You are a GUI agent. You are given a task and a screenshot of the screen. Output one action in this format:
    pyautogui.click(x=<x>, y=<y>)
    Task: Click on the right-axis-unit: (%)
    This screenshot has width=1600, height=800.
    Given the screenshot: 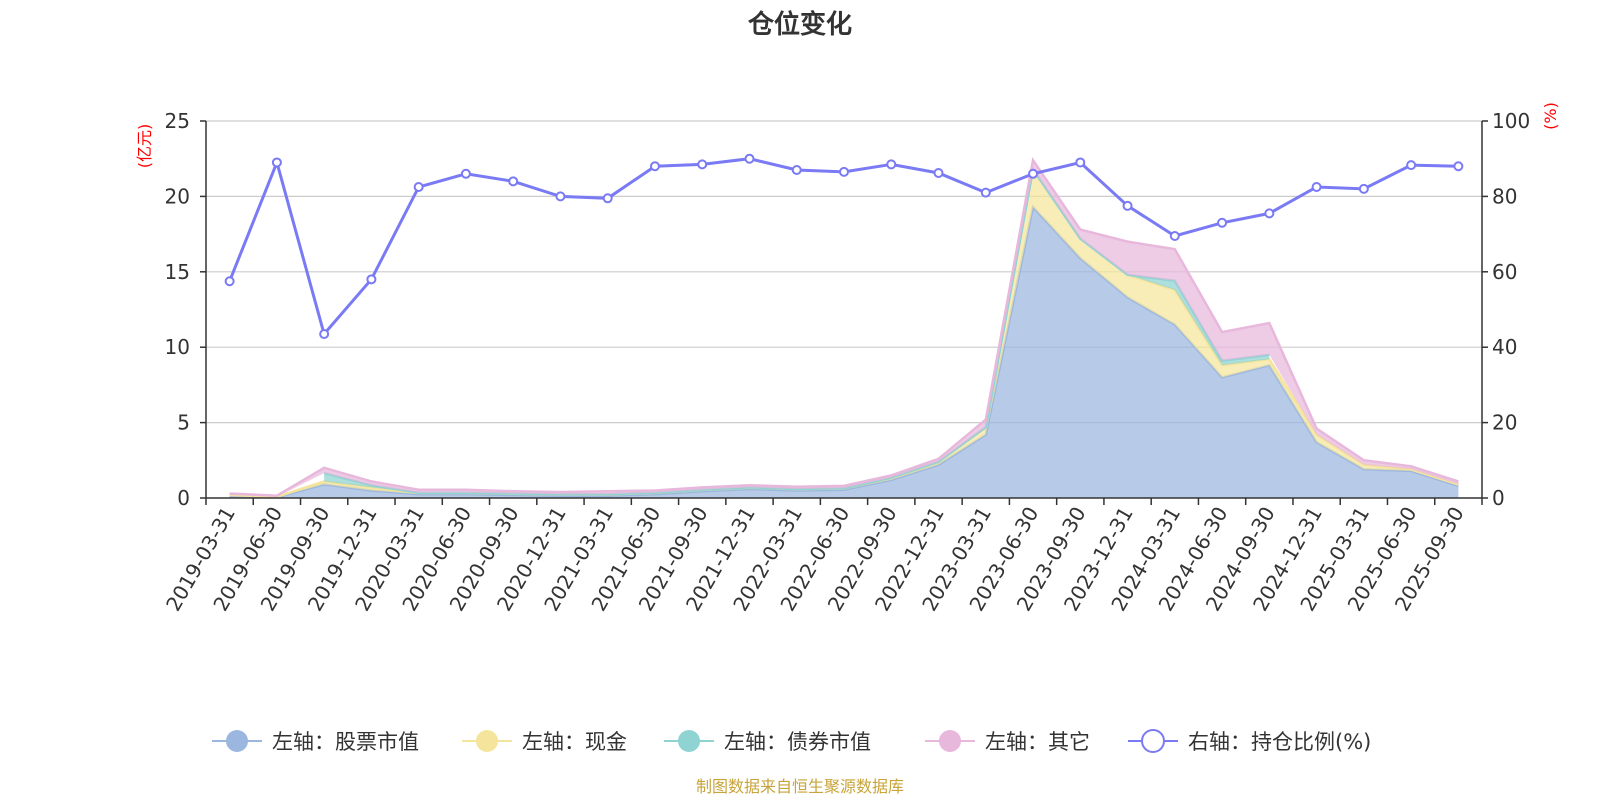 What is the action you would take?
    pyautogui.click(x=1550, y=116)
    